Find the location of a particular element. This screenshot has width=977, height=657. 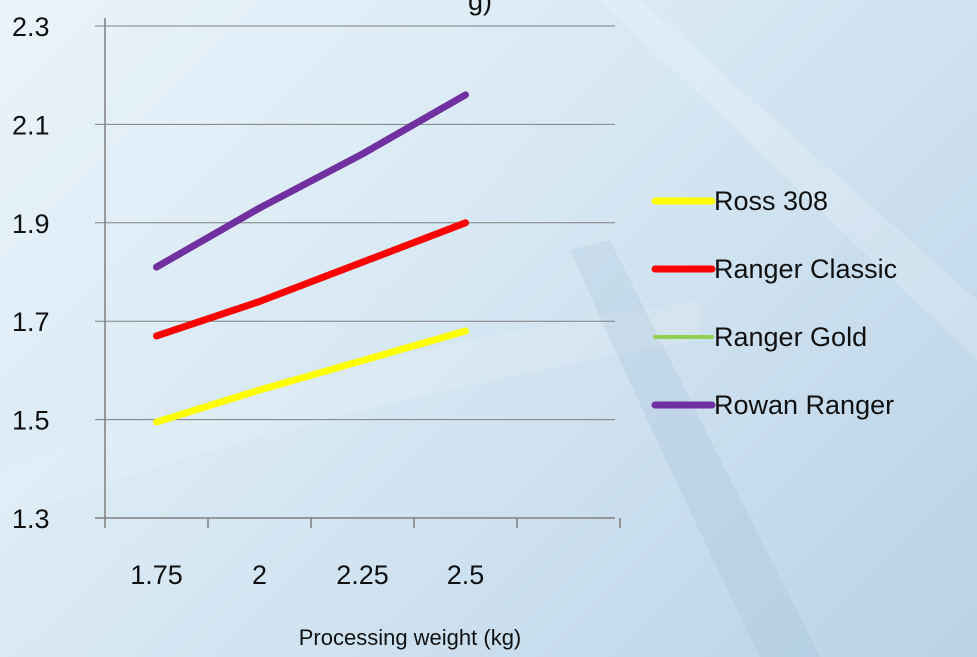

y-tick-label: 1.7 is located at coordinates (31, 322).